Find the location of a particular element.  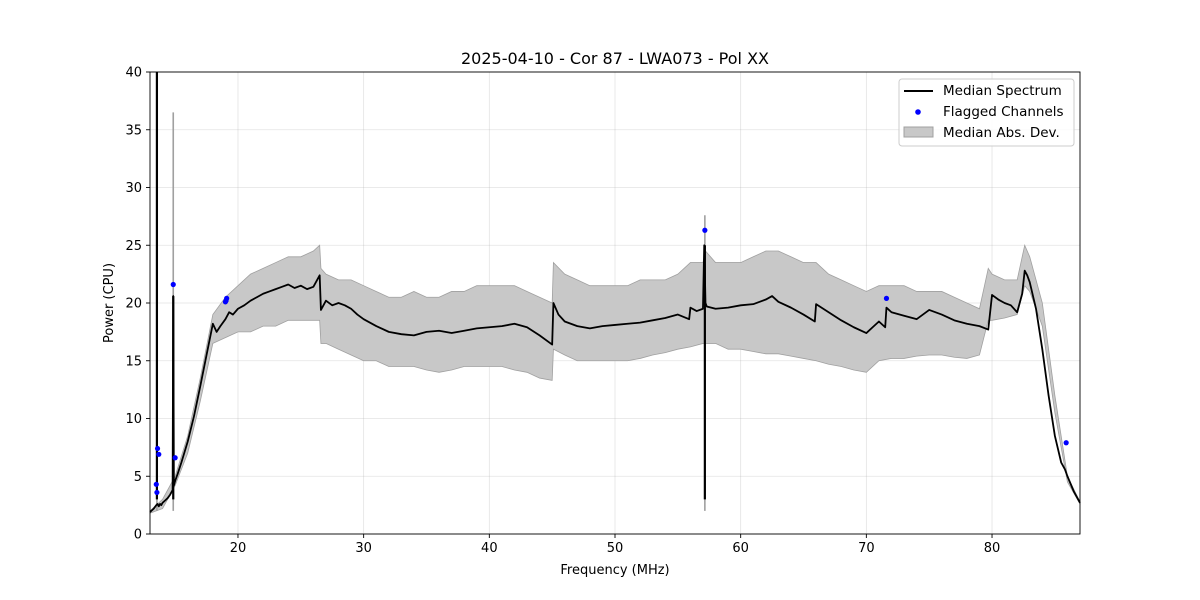

x-axis-ticks: 20 30 40 50 60 70 80 is located at coordinates (615, 545).